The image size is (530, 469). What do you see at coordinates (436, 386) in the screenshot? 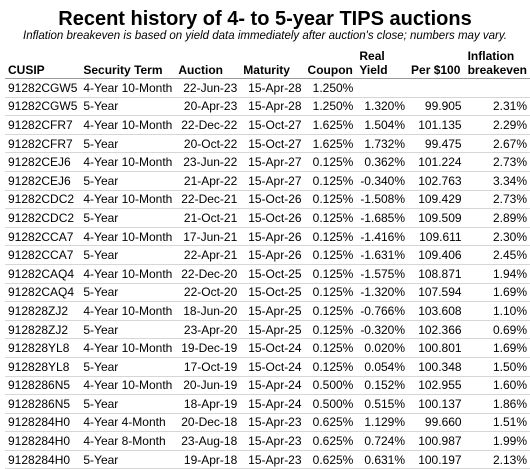
I see `cell-price-per-100: 102.955` at bounding box center [436, 386].